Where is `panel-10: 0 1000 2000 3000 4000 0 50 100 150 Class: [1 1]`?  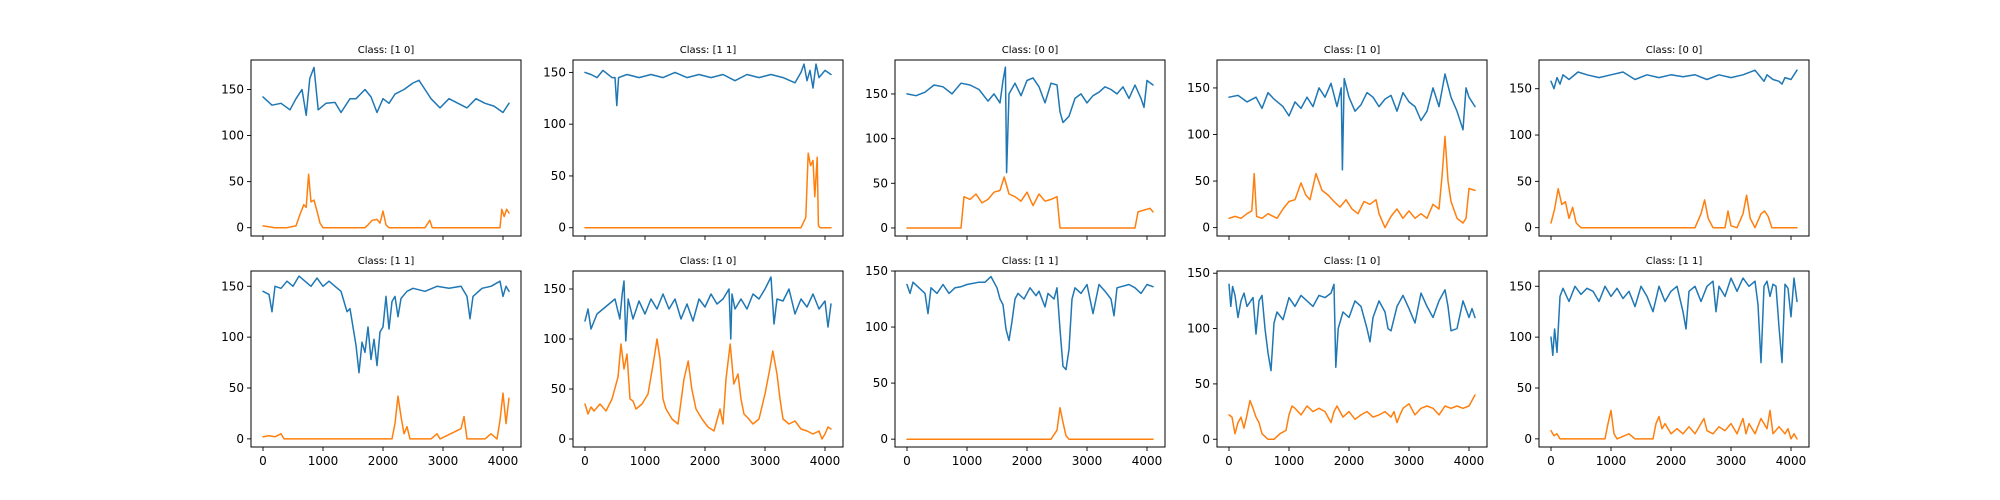
panel-10: 0 1000 2000 3000 4000 0 50 100 150 Class: [1 1] is located at coordinates (1659, 362).